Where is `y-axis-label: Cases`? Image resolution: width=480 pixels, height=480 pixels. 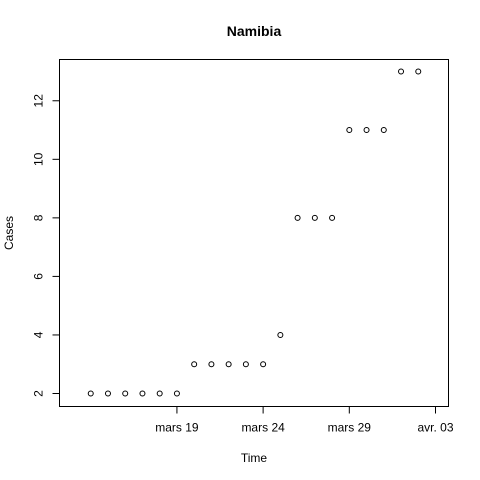 y-axis-label: Cases is located at coordinates (9, 233).